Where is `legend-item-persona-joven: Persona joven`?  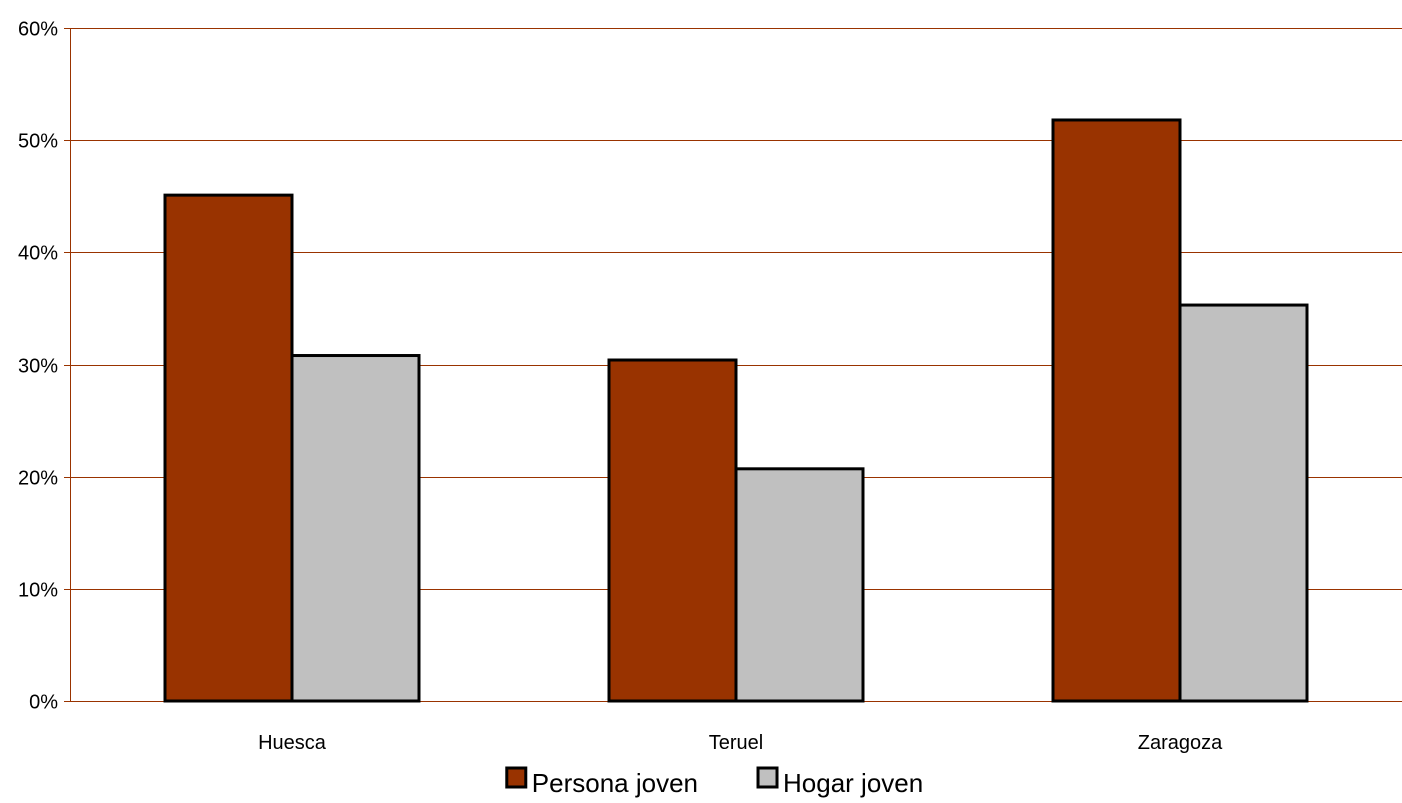
legend-item-persona-joven: Persona joven is located at coordinates (601, 782).